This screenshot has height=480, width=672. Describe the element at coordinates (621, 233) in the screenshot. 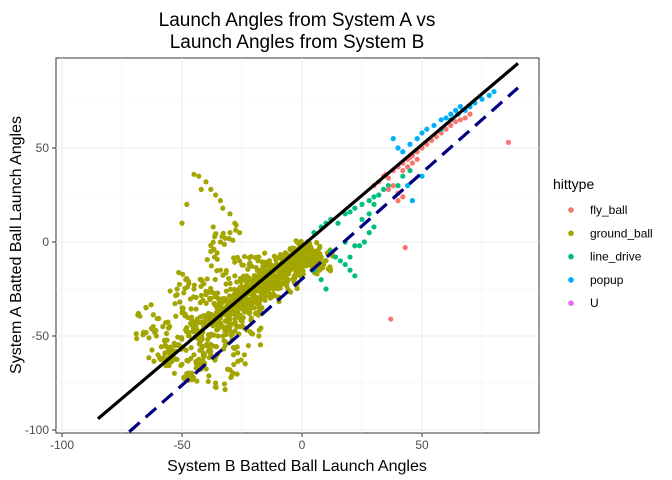

I see `legend-label-ground_ball: ground_ball` at that location.